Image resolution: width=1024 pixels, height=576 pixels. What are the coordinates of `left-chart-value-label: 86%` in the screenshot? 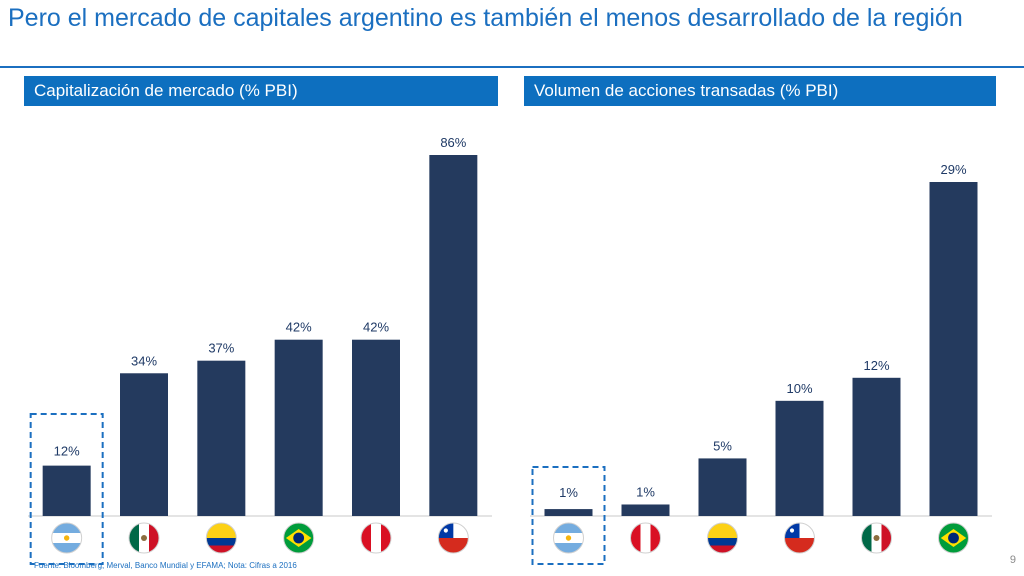 It's located at (453, 142).